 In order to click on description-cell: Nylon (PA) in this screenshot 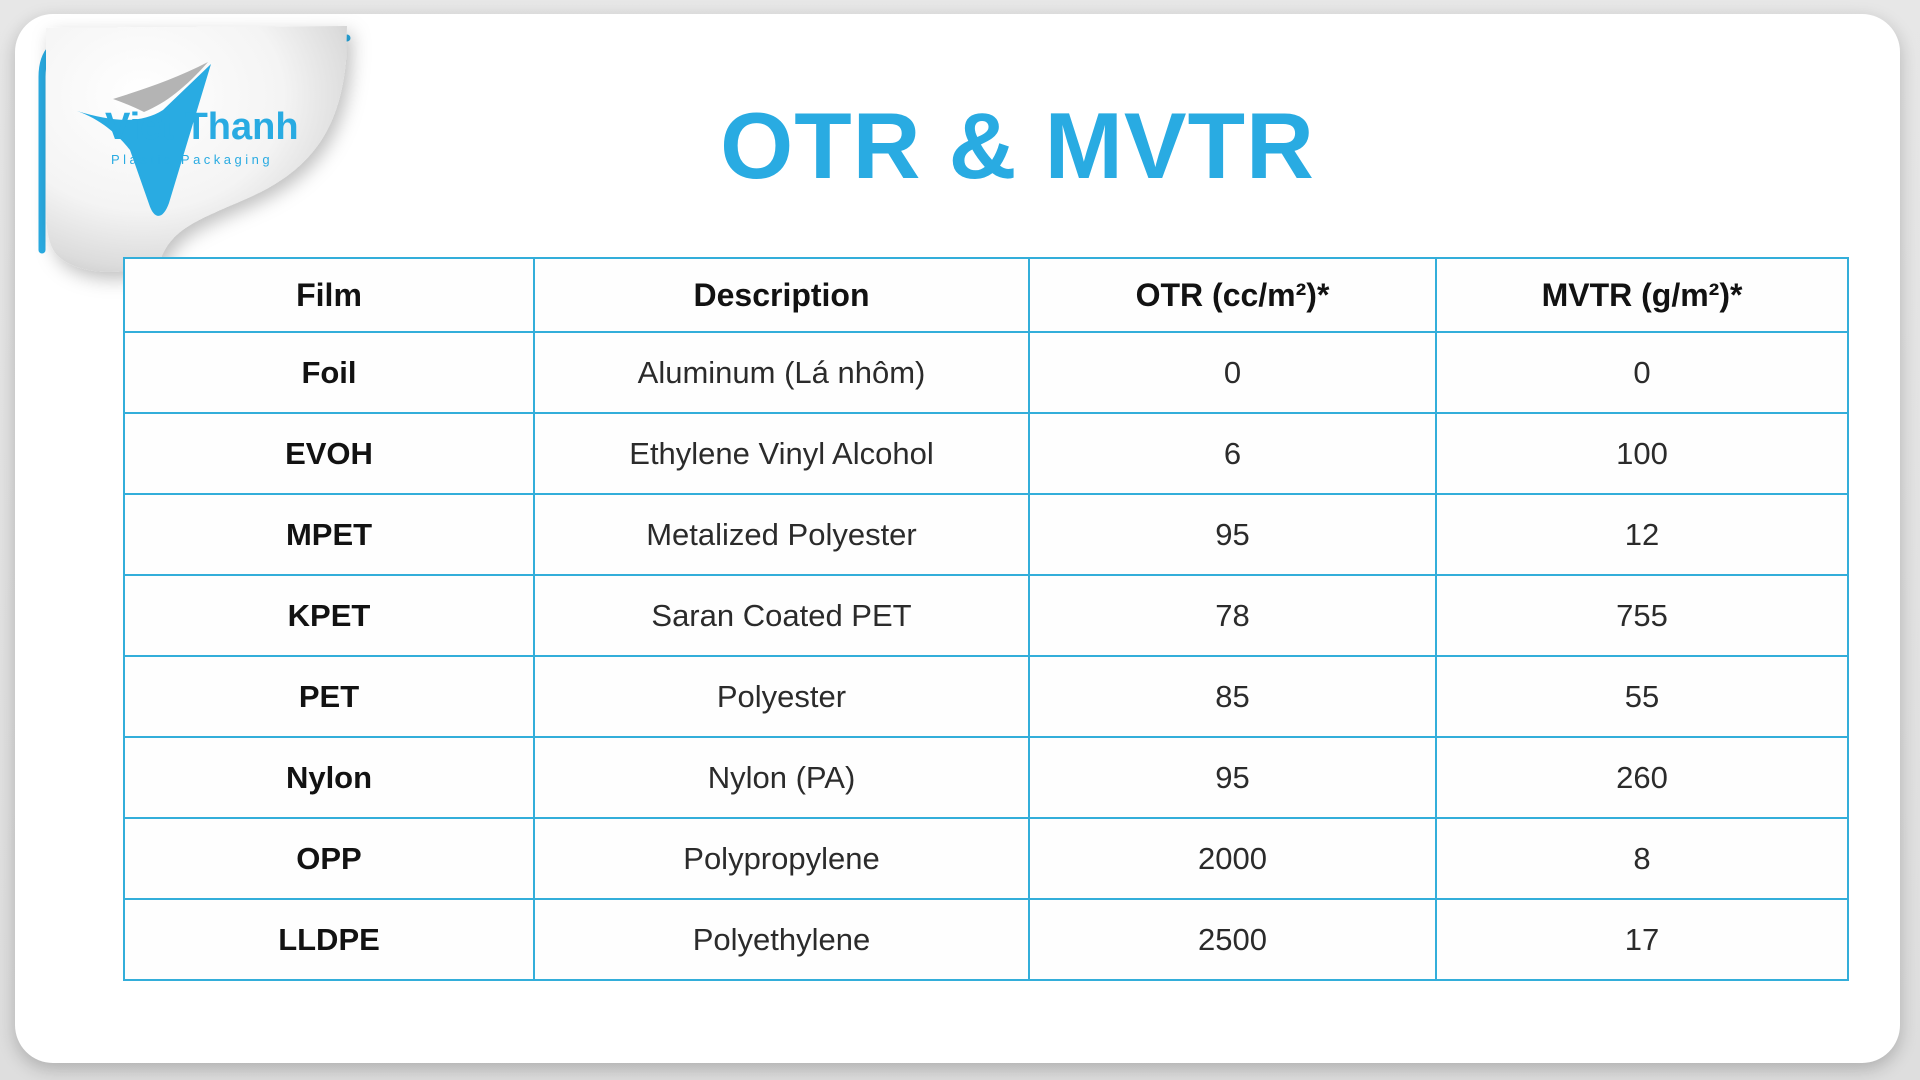, I will do `click(781, 777)`.